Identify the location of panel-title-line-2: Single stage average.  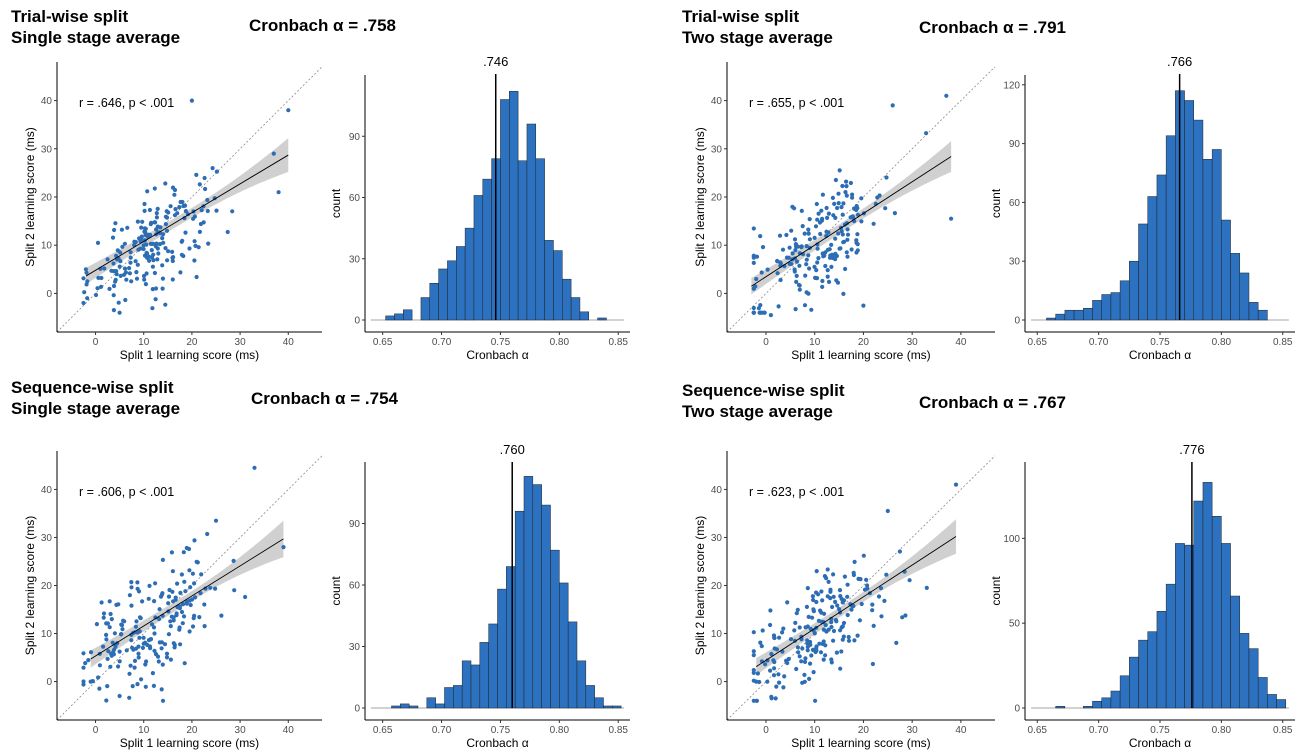
(95, 408).